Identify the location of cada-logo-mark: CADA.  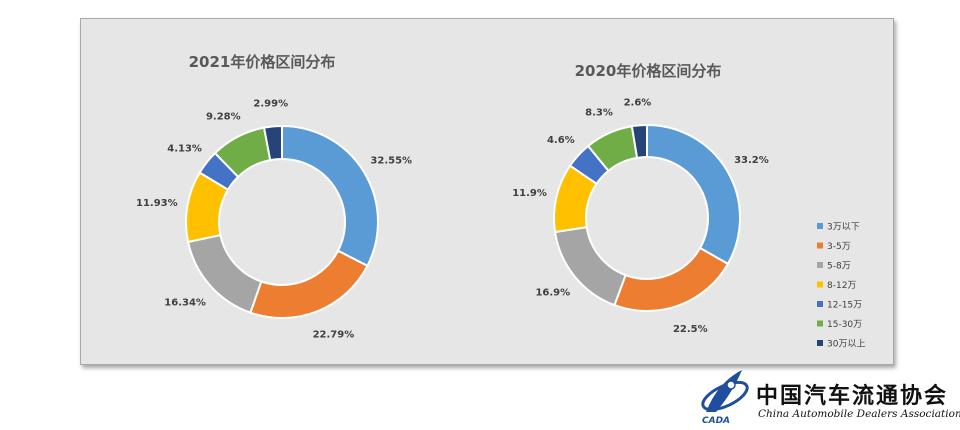
(725, 398).